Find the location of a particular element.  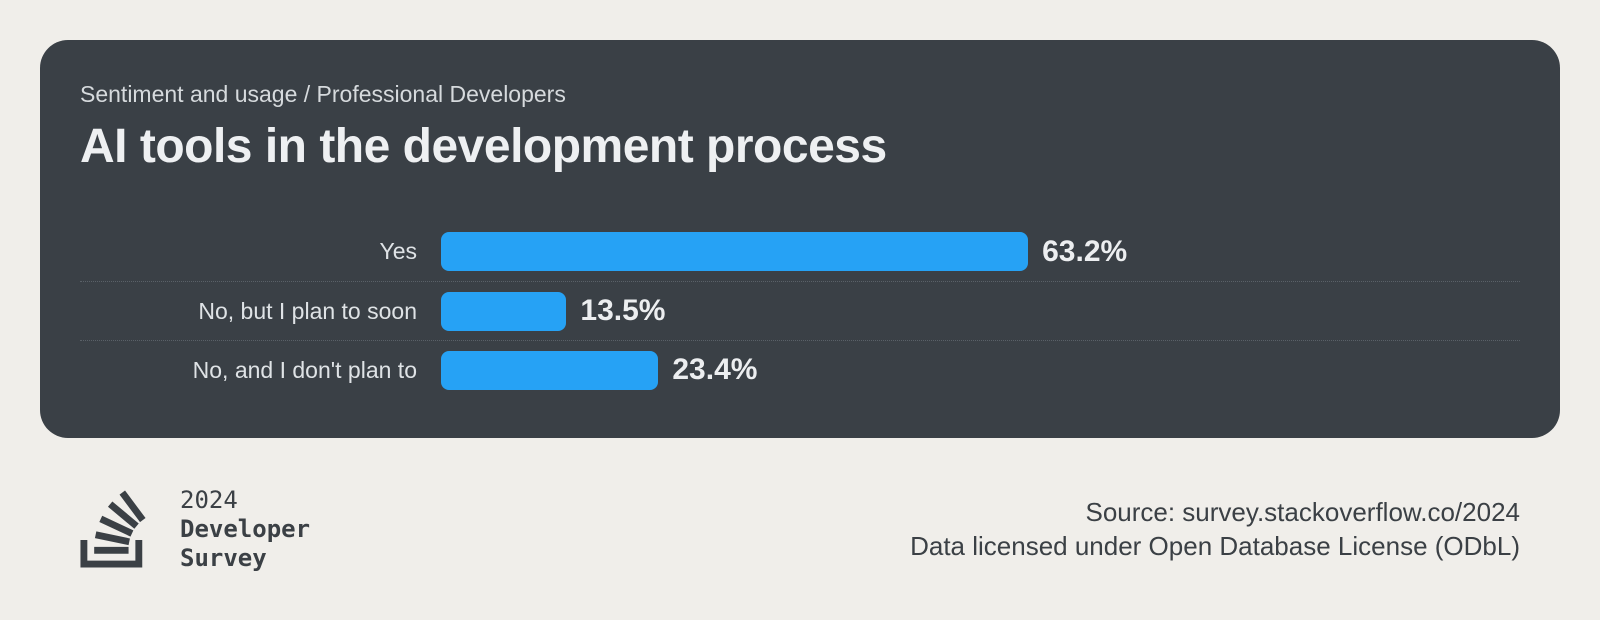

category-label: No, but I plan to soon is located at coordinates (307, 310).